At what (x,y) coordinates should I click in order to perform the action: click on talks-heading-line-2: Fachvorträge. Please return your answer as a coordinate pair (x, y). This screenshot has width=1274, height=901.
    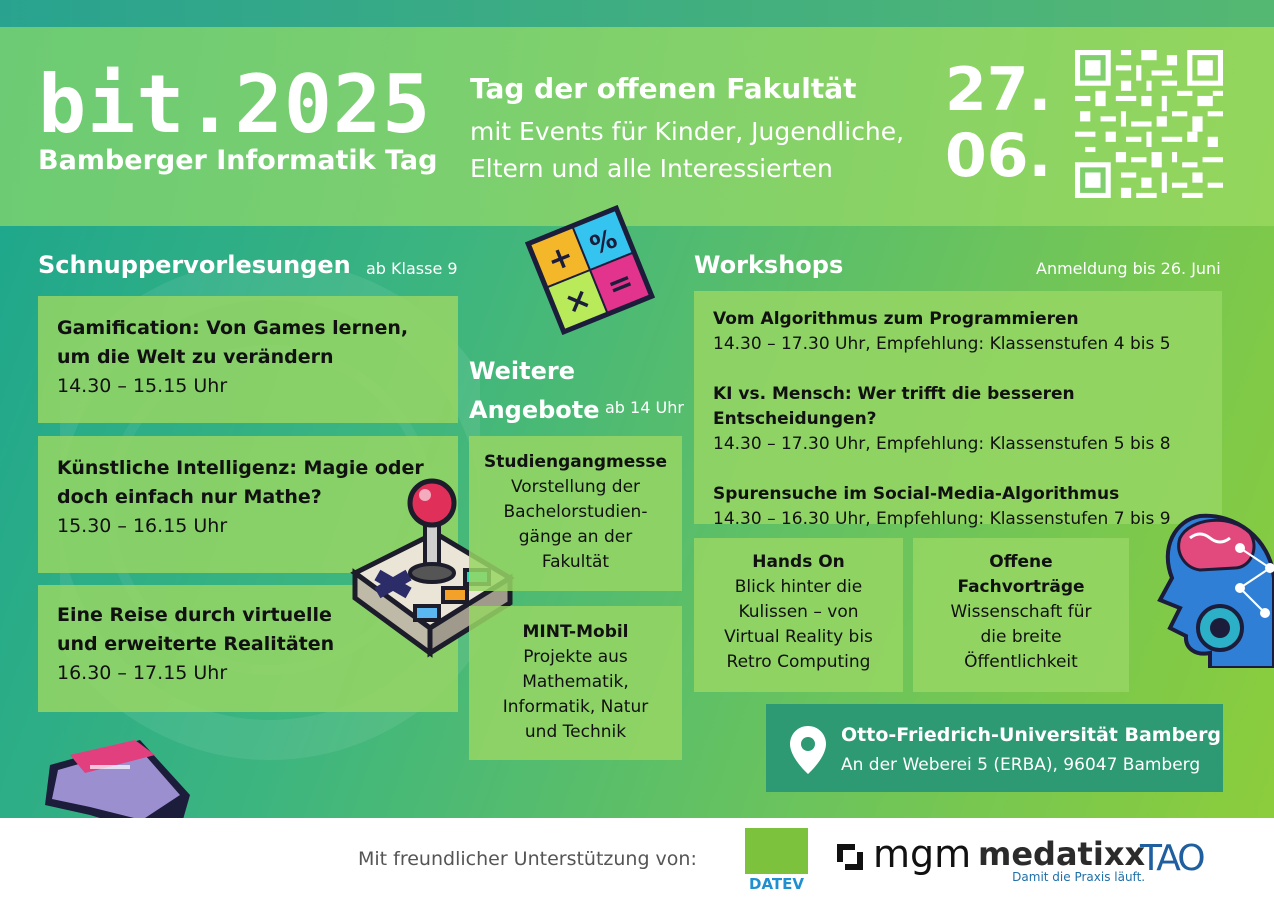
    Looking at the image, I should click on (1021, 587).